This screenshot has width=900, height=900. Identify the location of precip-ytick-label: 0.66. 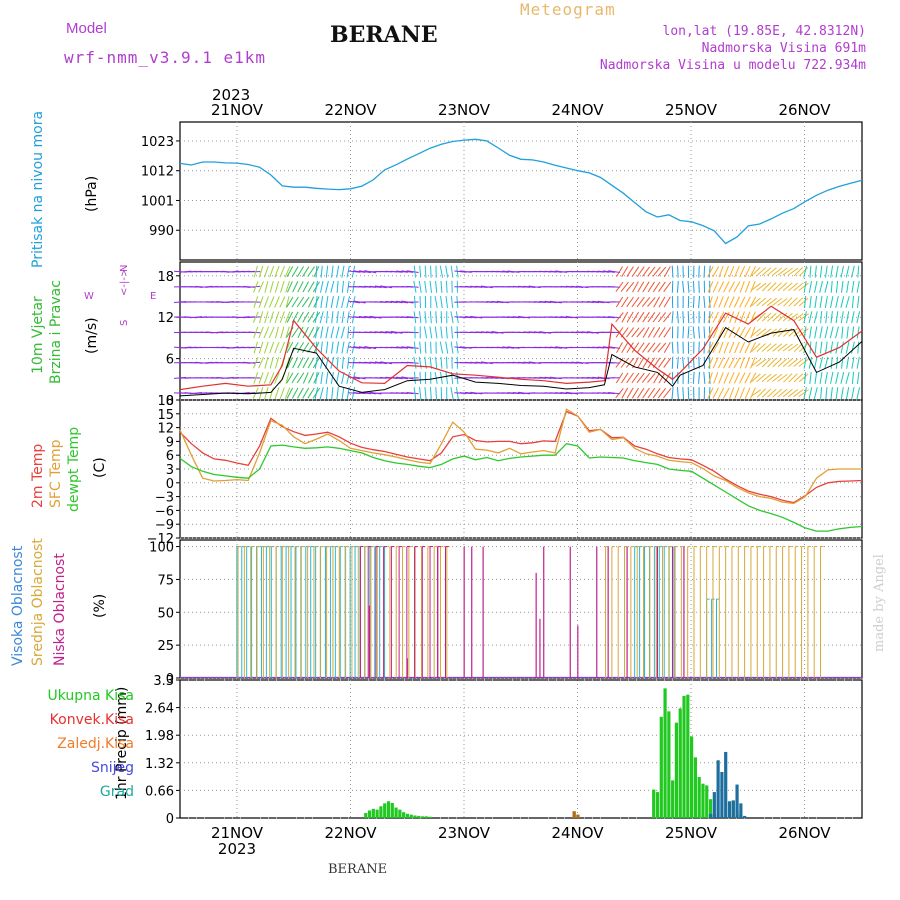
(159, 791).